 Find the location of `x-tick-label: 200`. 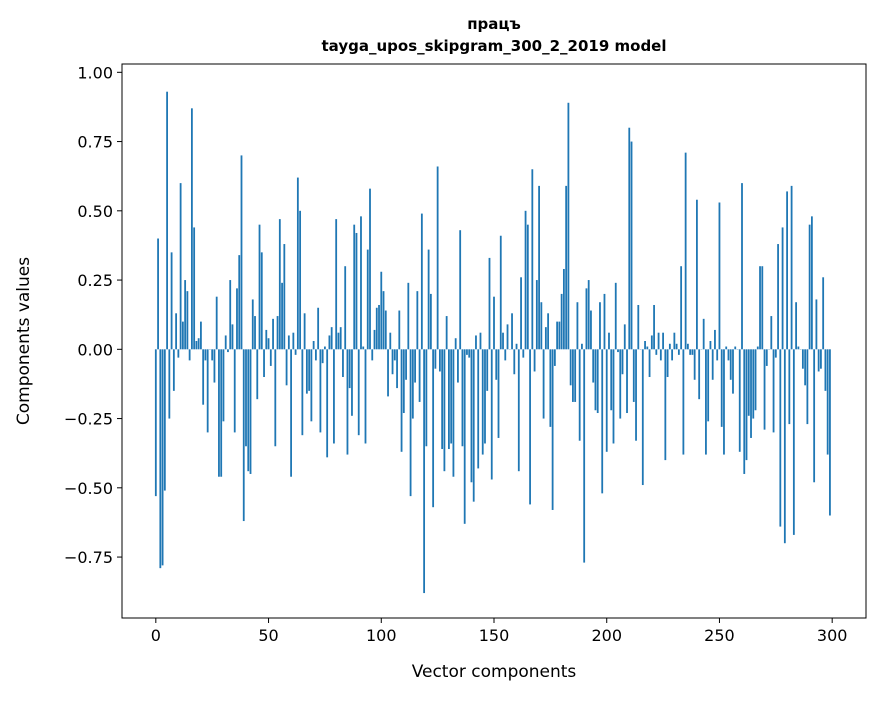

x-tick-label: 200 is located at coordinates (606, 635).